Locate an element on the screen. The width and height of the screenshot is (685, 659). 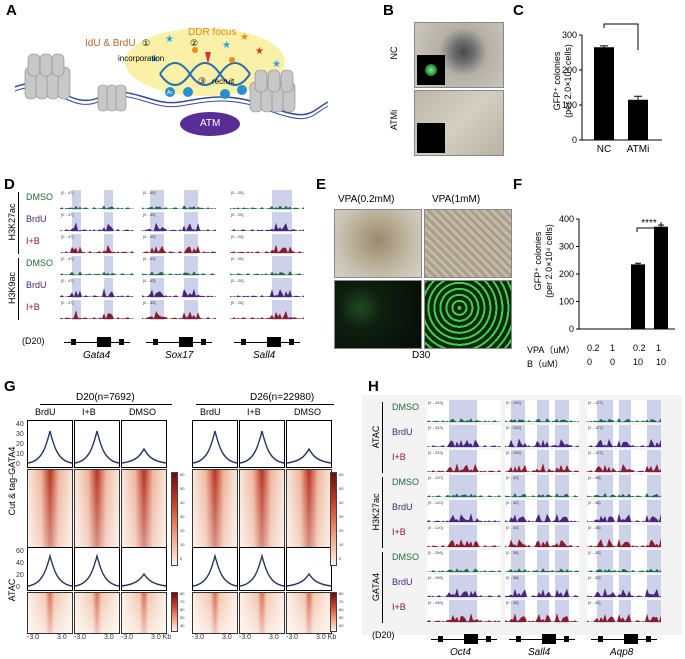
g-col-label: DMSO is located at coordinates (142, 412).